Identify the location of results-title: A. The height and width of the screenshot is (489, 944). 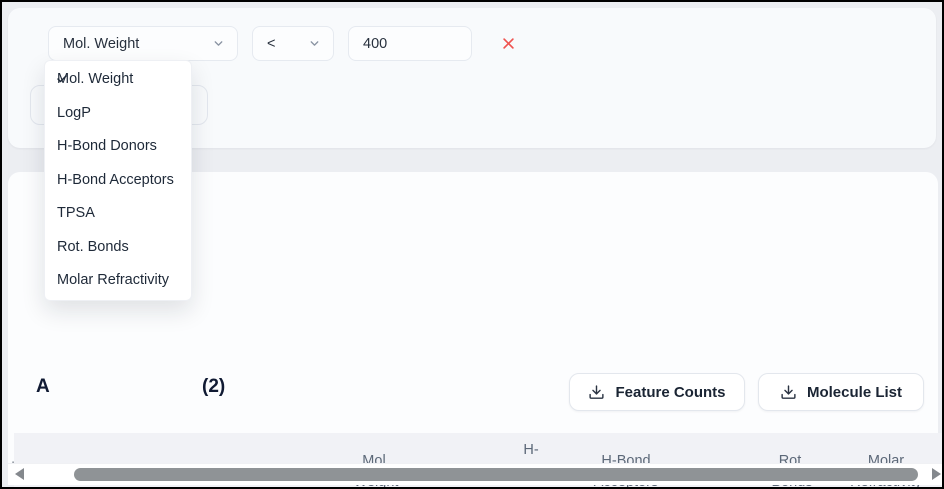
(43, 386).